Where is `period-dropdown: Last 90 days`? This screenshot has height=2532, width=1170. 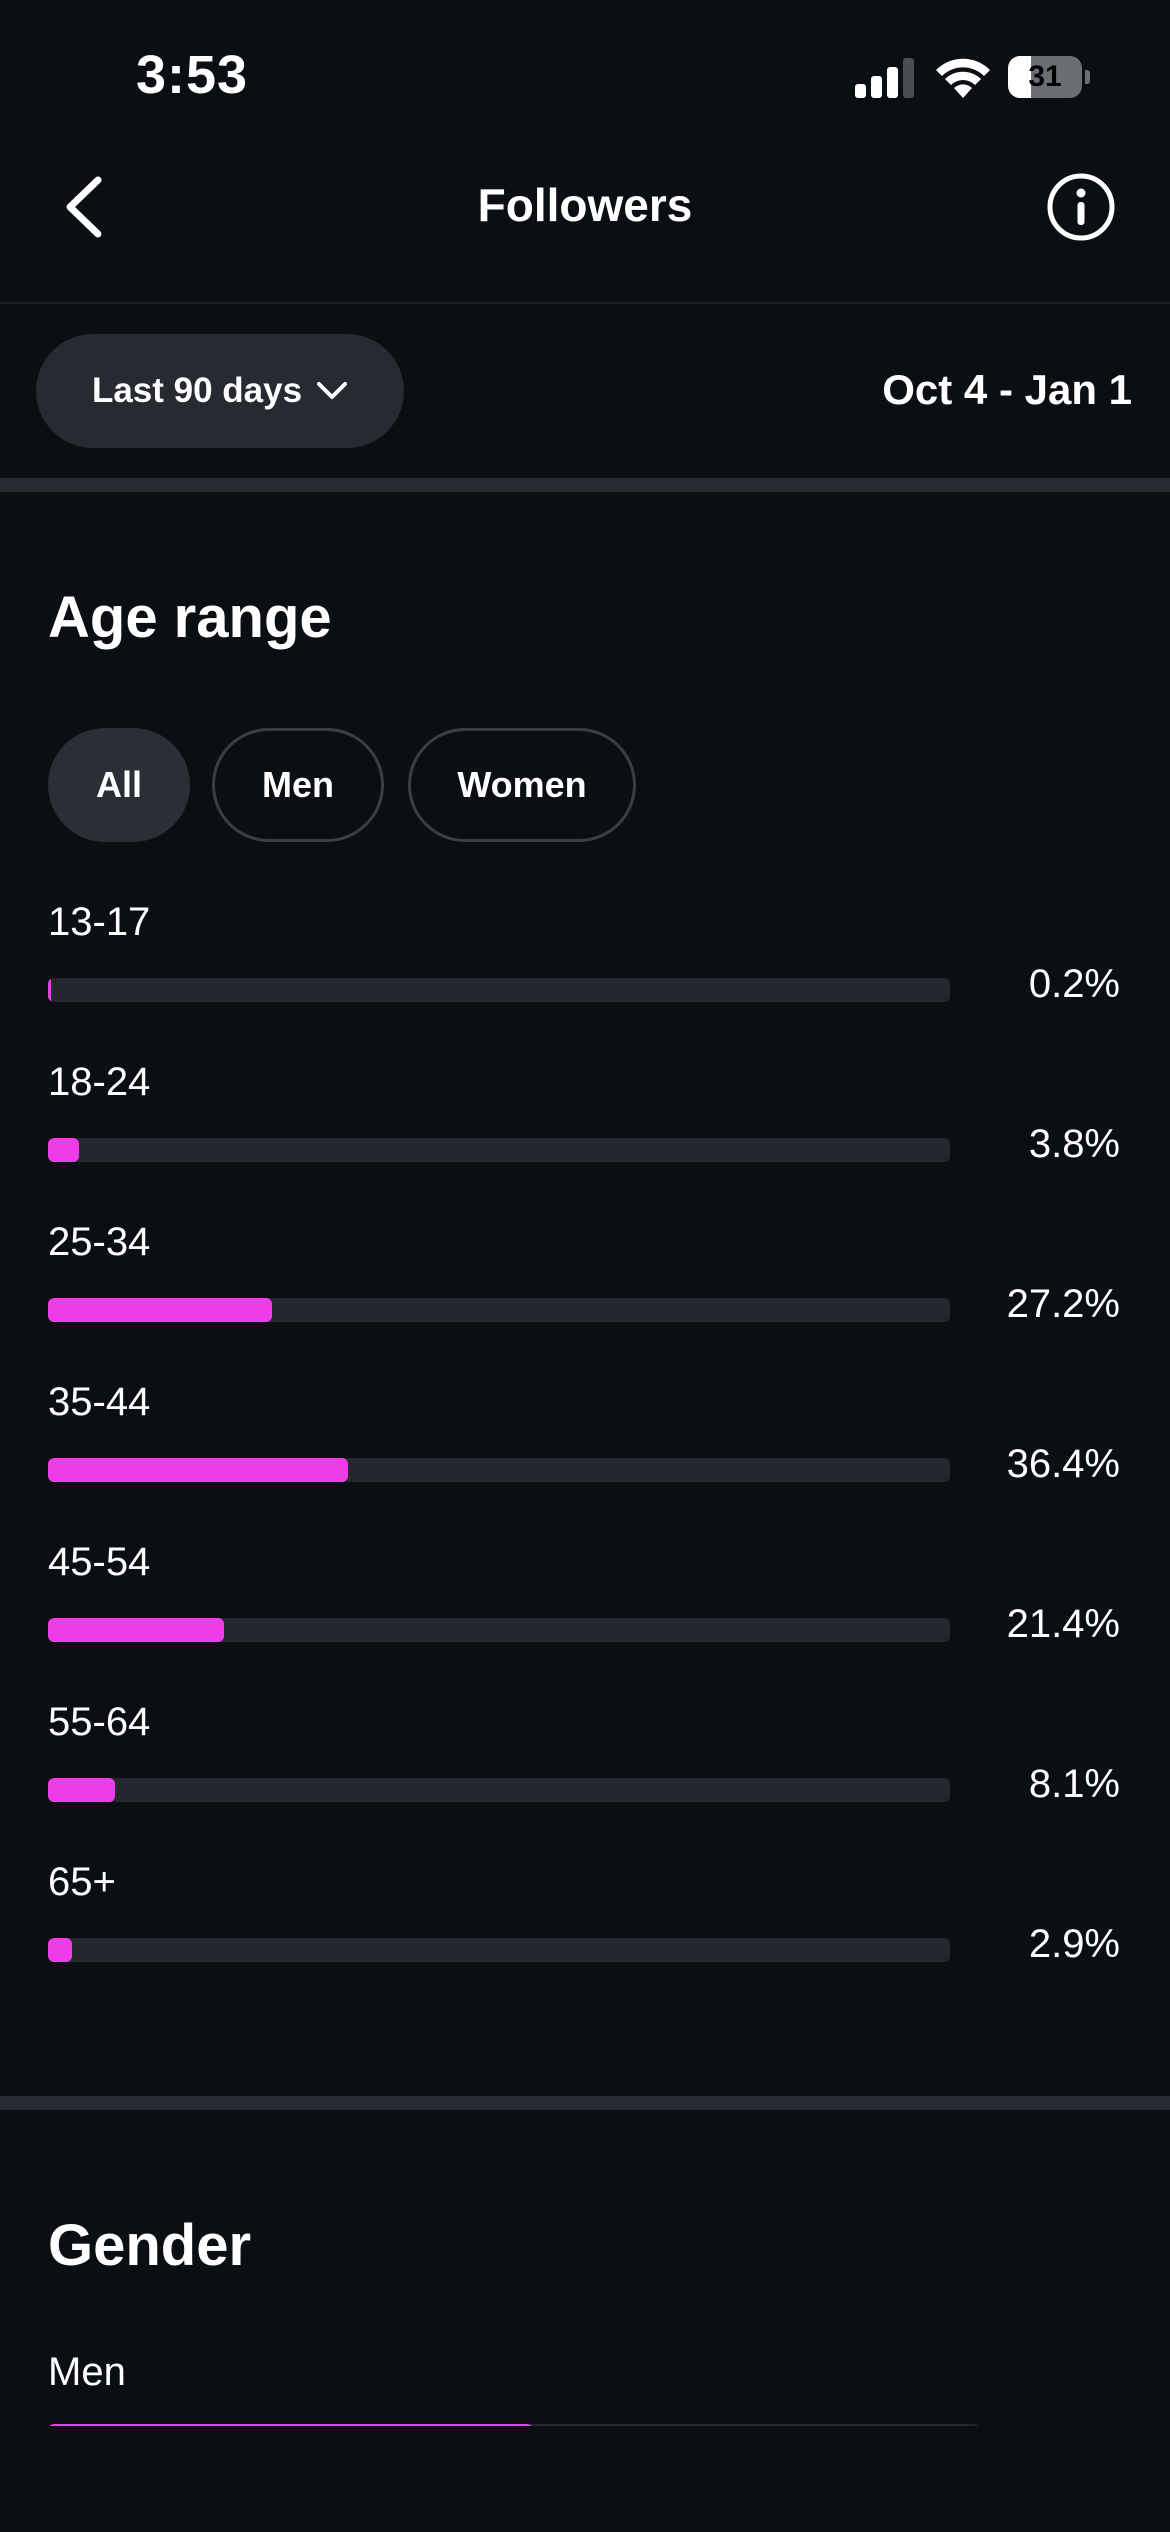
period-dropdown: Last 90 days is located at coordinates (220, 391).